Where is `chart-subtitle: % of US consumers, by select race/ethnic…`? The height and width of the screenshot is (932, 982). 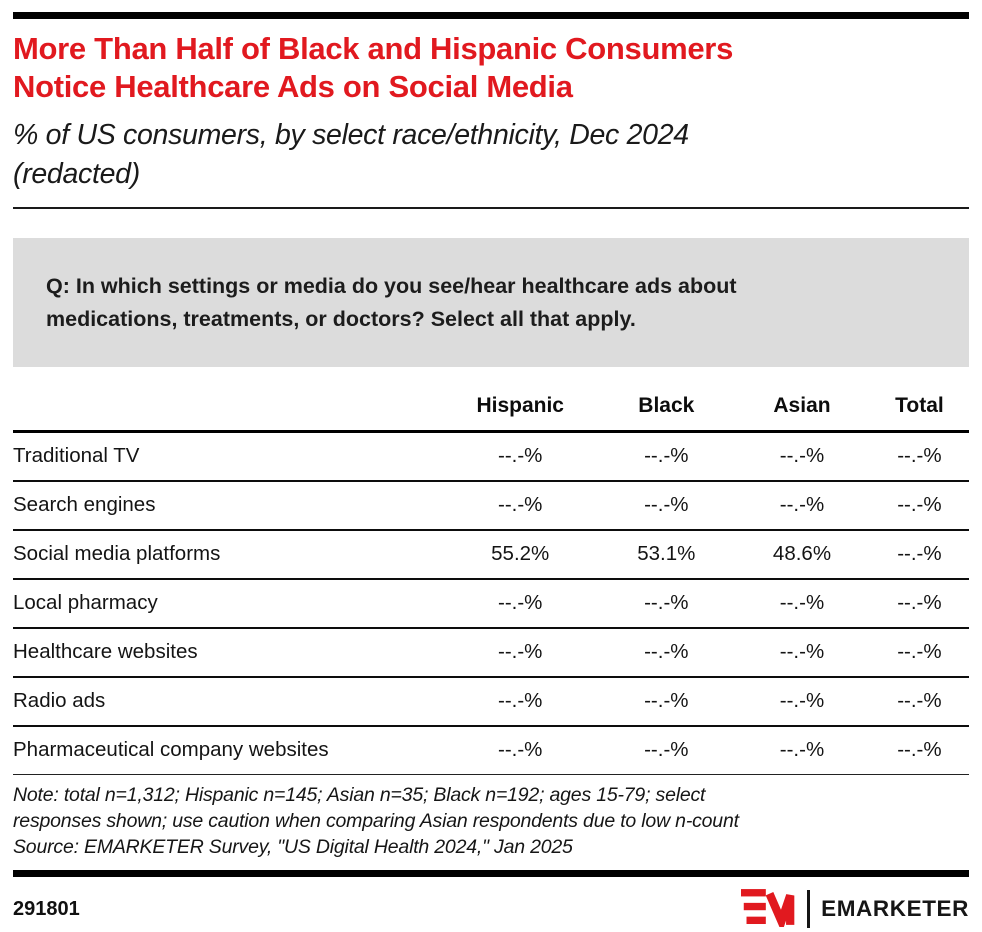 chart-subtitle: % of US consumers, by select race/ethnic… is located at coordinates (351, 154).